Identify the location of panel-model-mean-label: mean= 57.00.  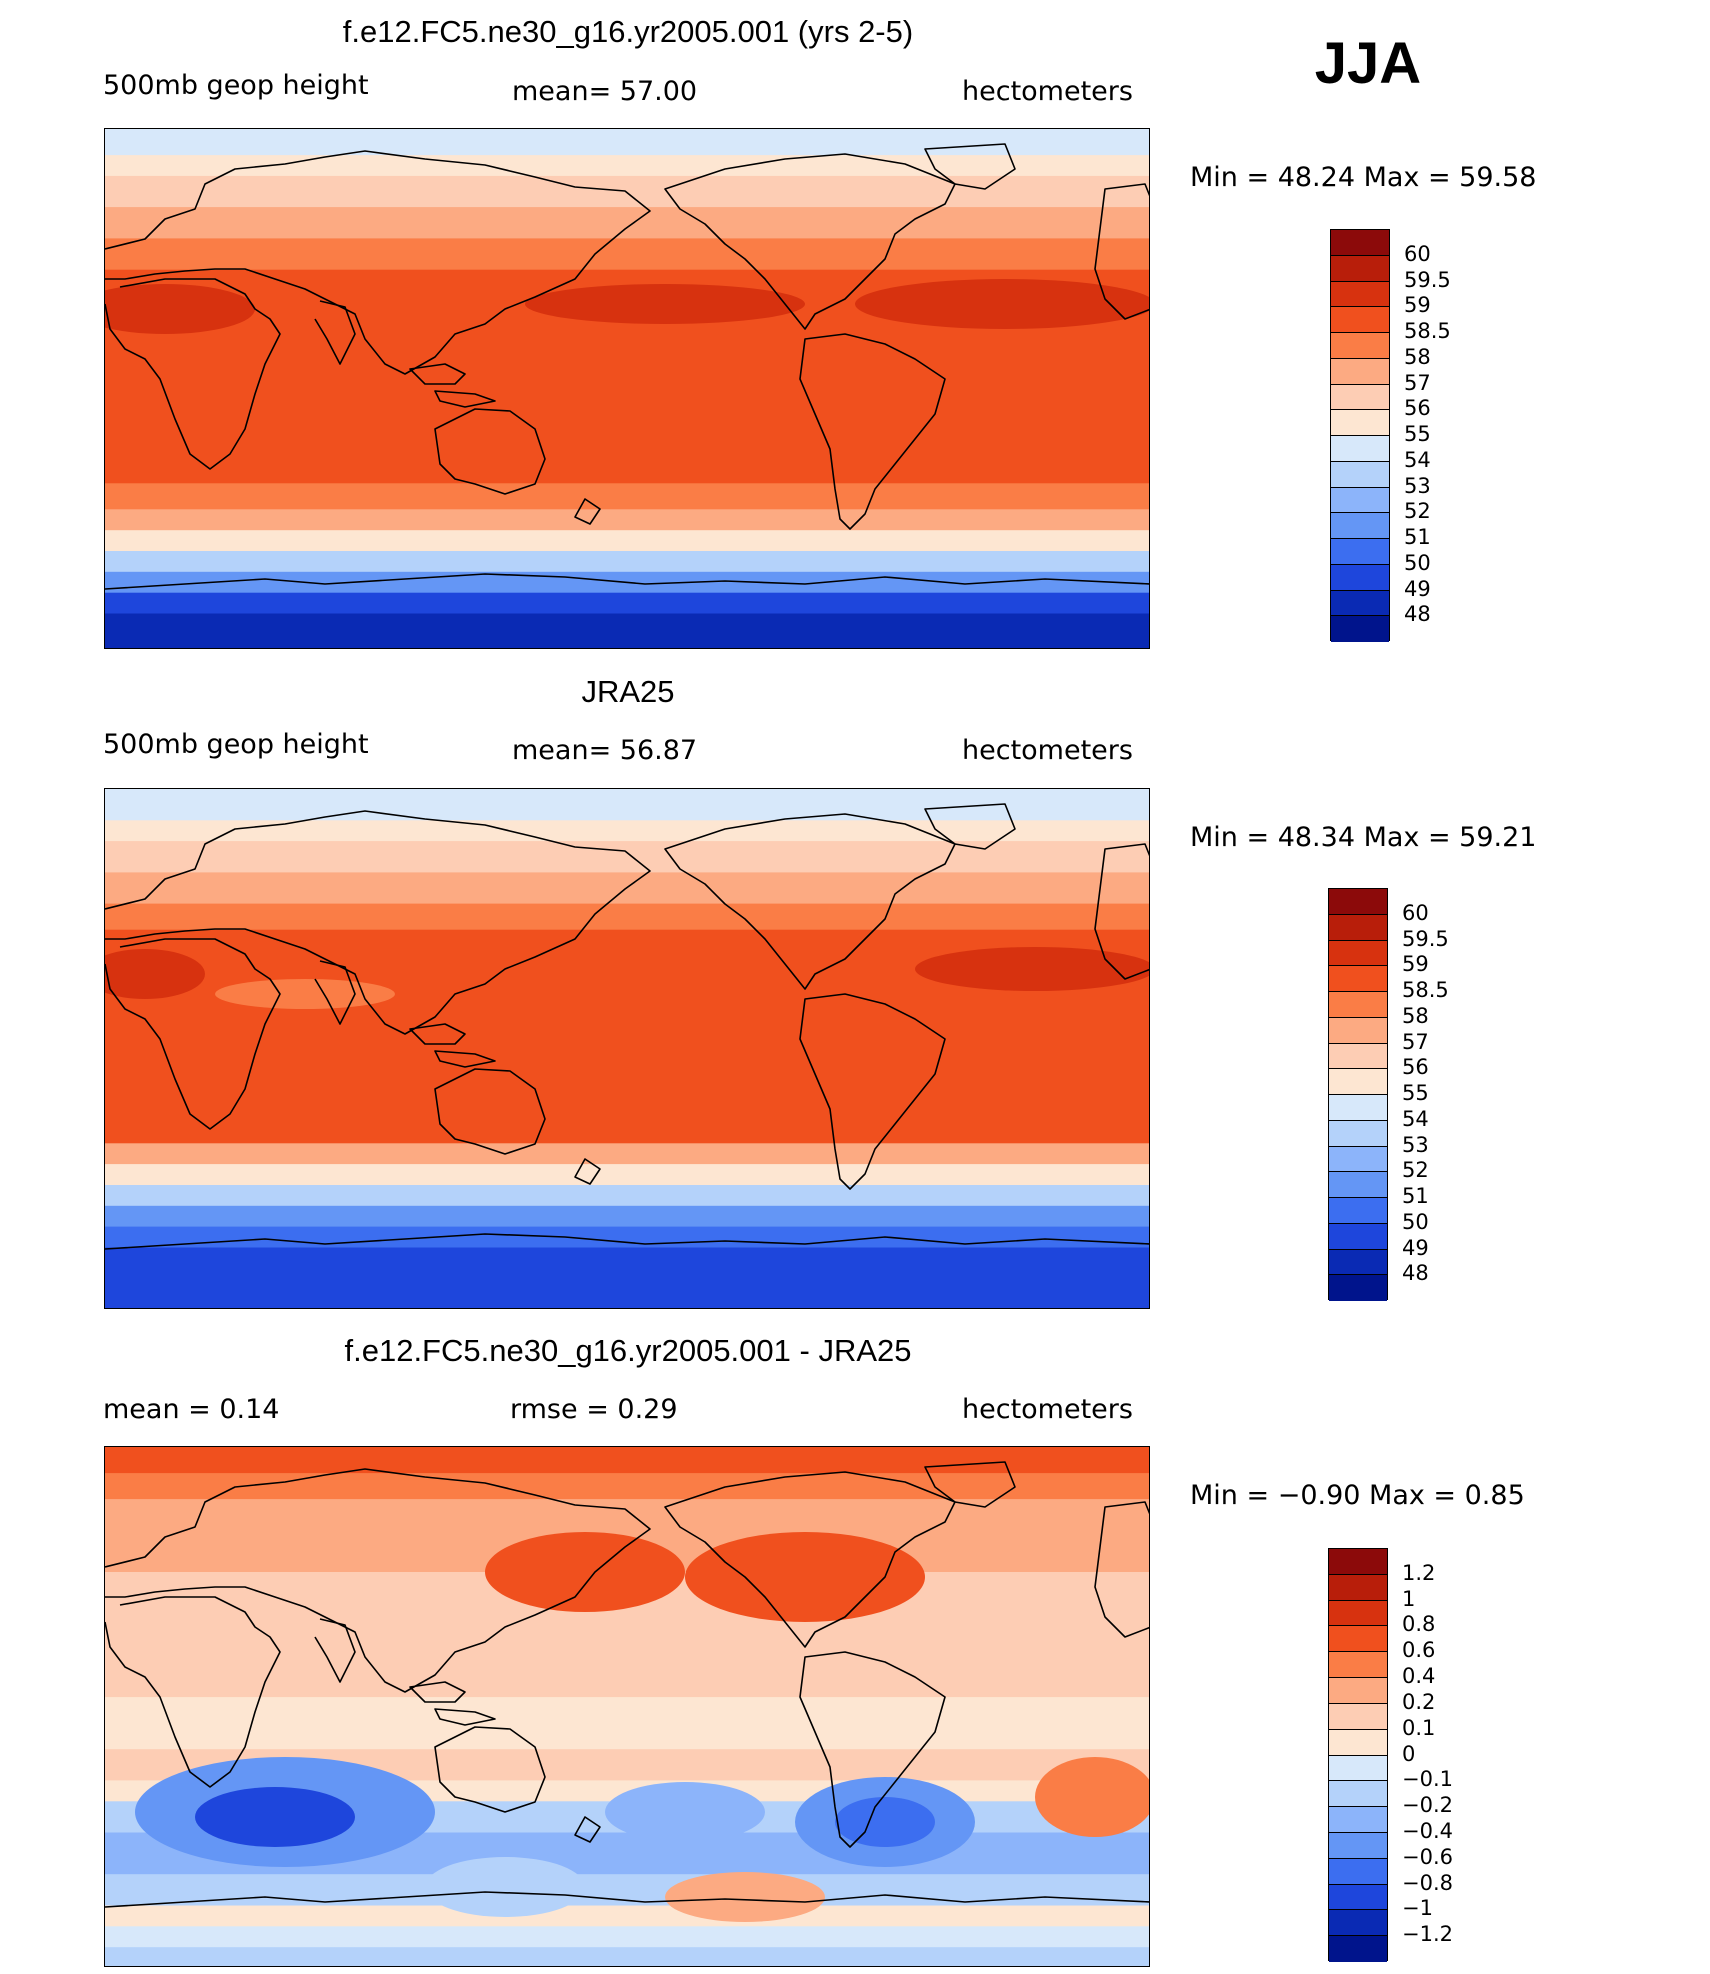
(605, 91).